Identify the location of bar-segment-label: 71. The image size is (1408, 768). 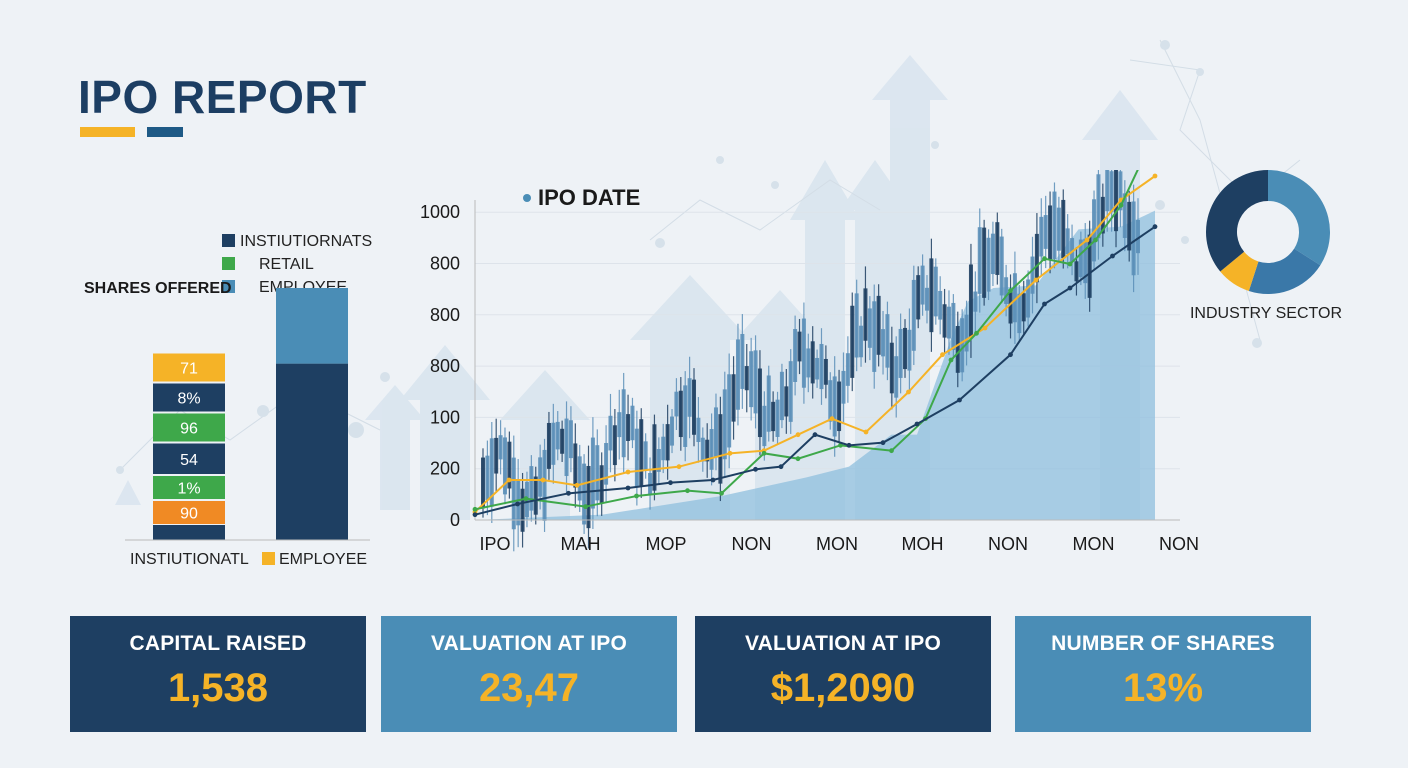
(189, 369).